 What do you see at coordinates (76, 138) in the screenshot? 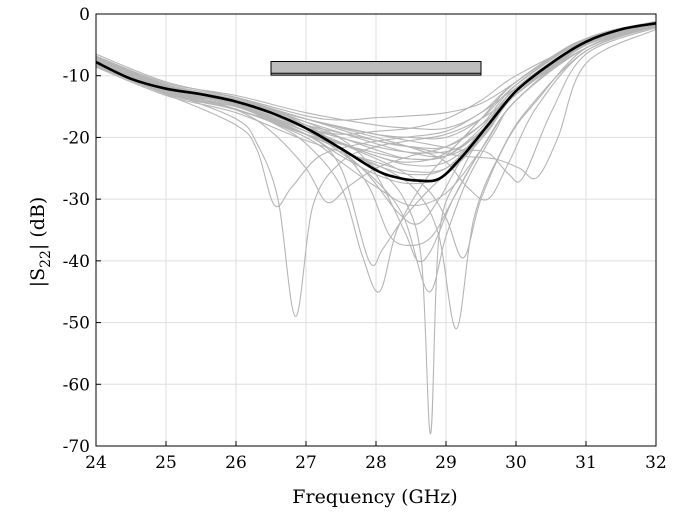
I see `y-tick-label-2: -20` at bounding box center [76, 138].